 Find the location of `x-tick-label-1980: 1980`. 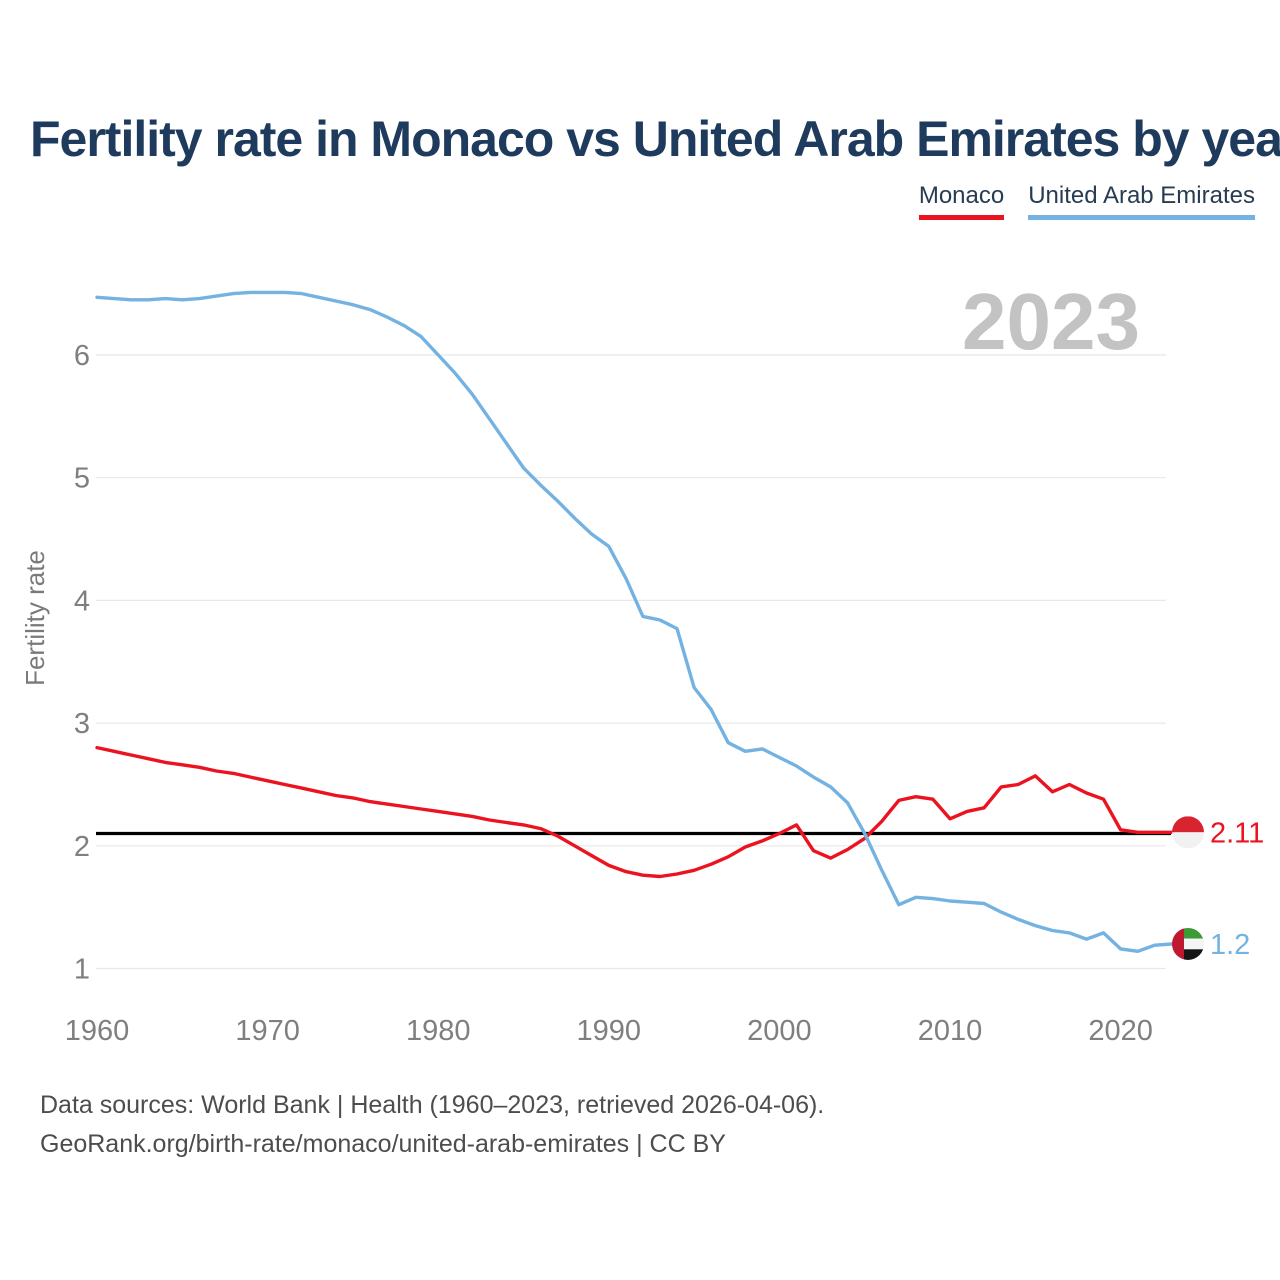

x-tick-label-1980: 1980 is located at coordinates (438, 1031).